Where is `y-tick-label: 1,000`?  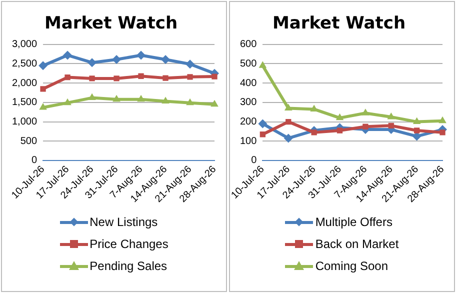
y-tick-label: 1,000 is located at coordinates (25, 122).